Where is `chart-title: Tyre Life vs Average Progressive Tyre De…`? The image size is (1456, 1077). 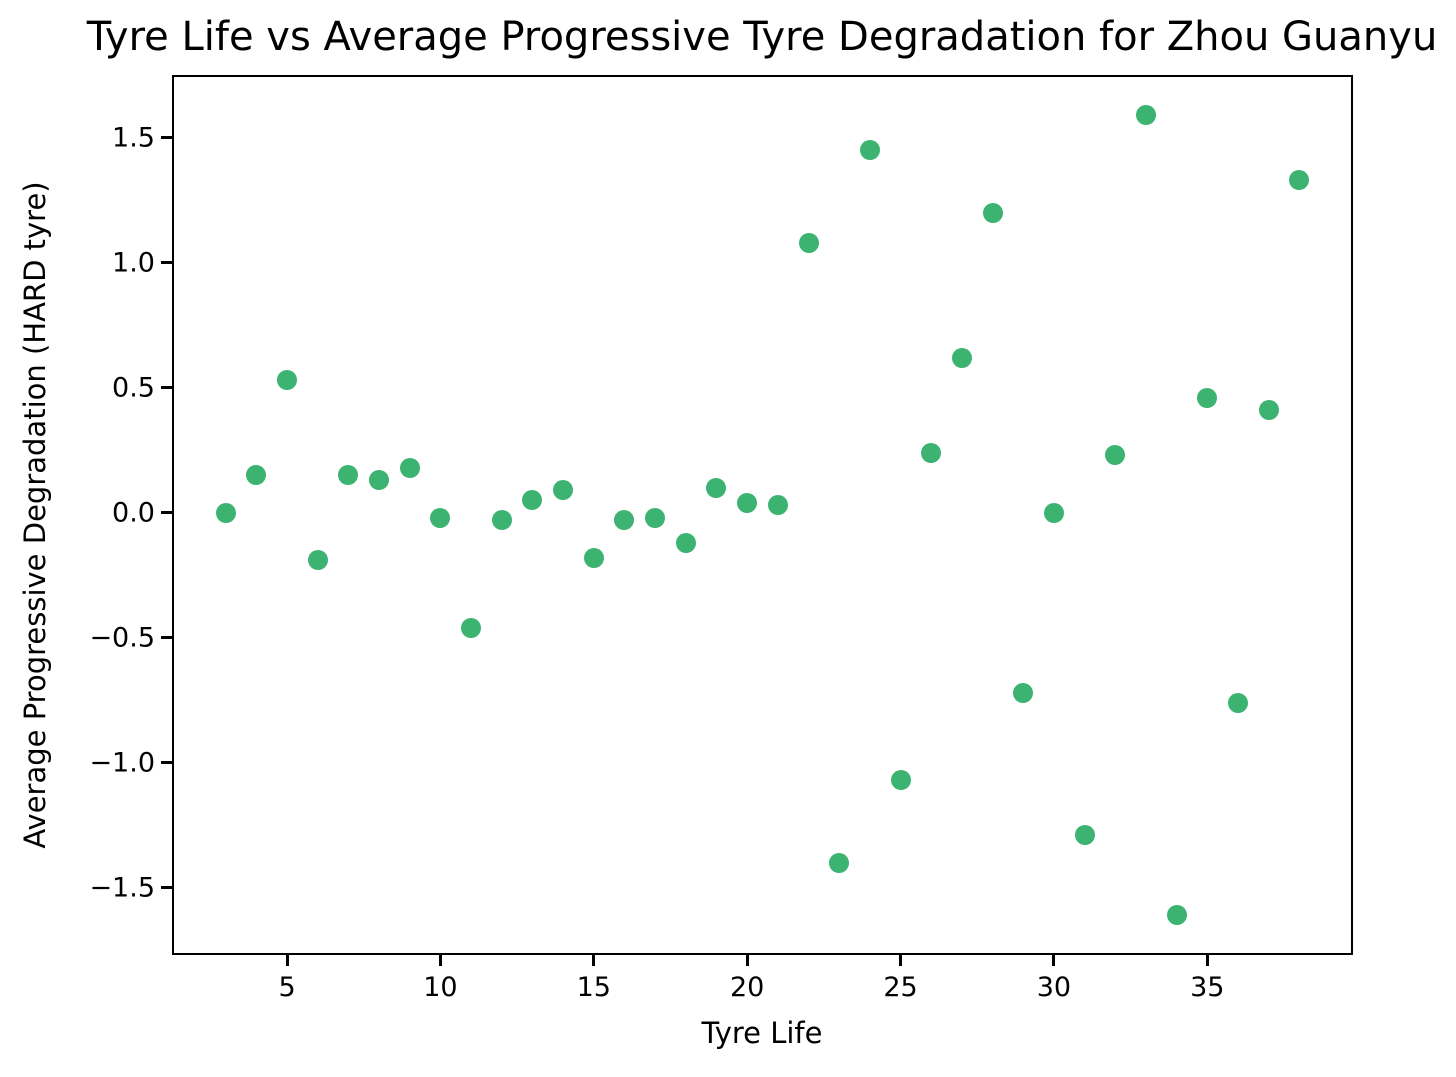
chart-title: Tyre Life vs Average Progressive Tyre De… is located at coordinates (762, 37).